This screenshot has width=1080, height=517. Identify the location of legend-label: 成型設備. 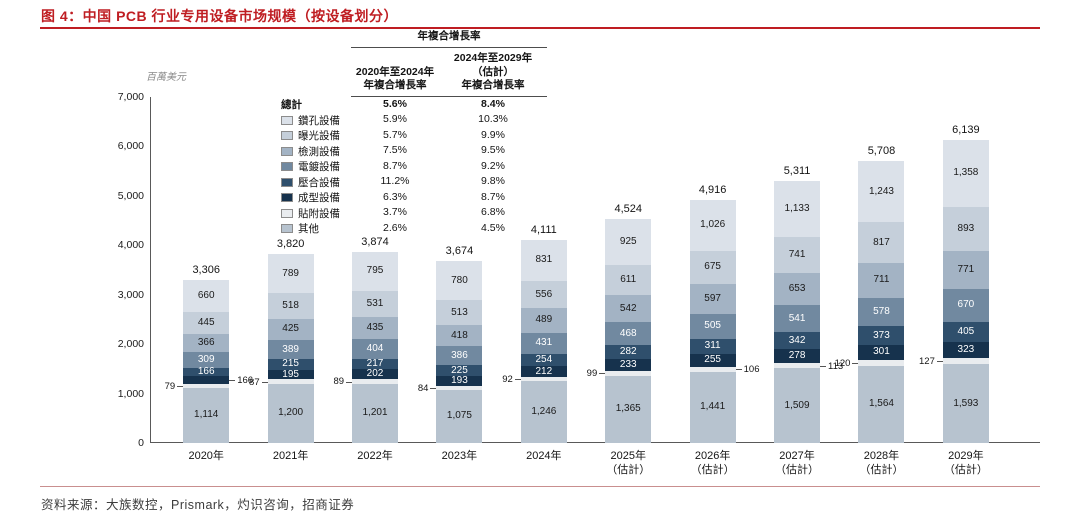
(319, 198).